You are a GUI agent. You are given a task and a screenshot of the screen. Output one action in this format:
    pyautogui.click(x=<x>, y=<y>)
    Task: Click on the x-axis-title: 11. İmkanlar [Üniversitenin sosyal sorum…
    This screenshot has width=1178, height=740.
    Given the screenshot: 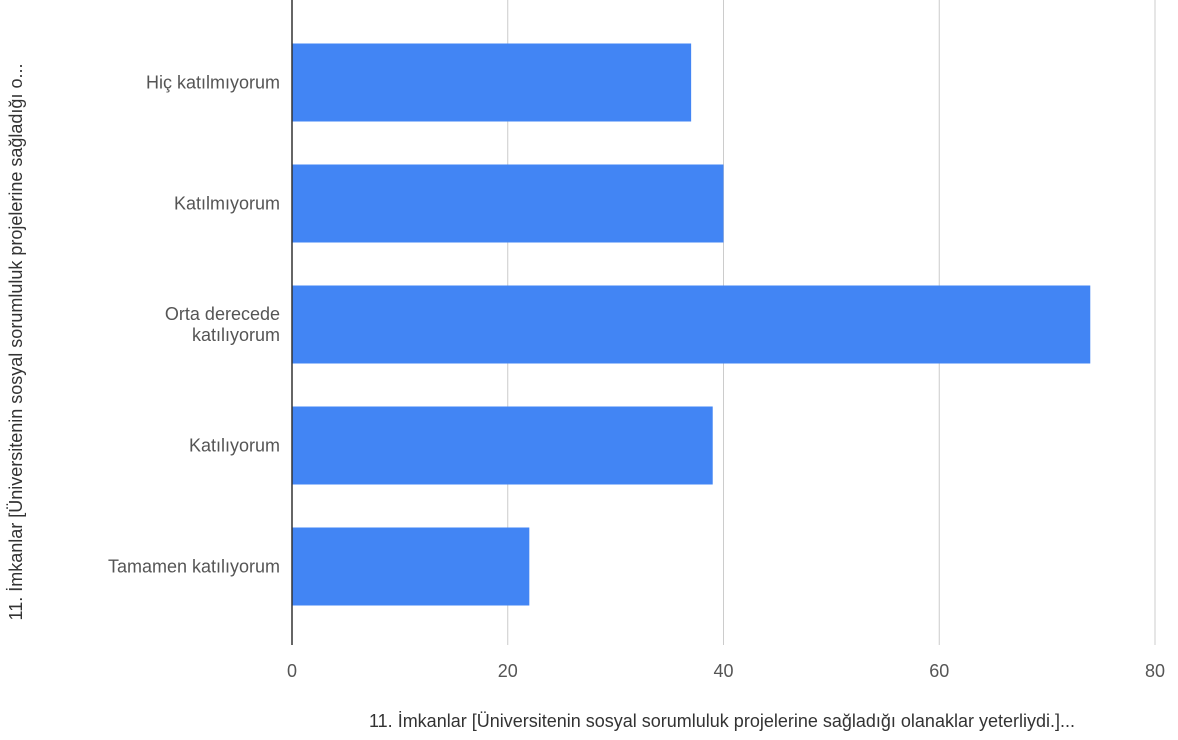 What is the action you would take?
    pyautogui.click(x=722, y=721)
    